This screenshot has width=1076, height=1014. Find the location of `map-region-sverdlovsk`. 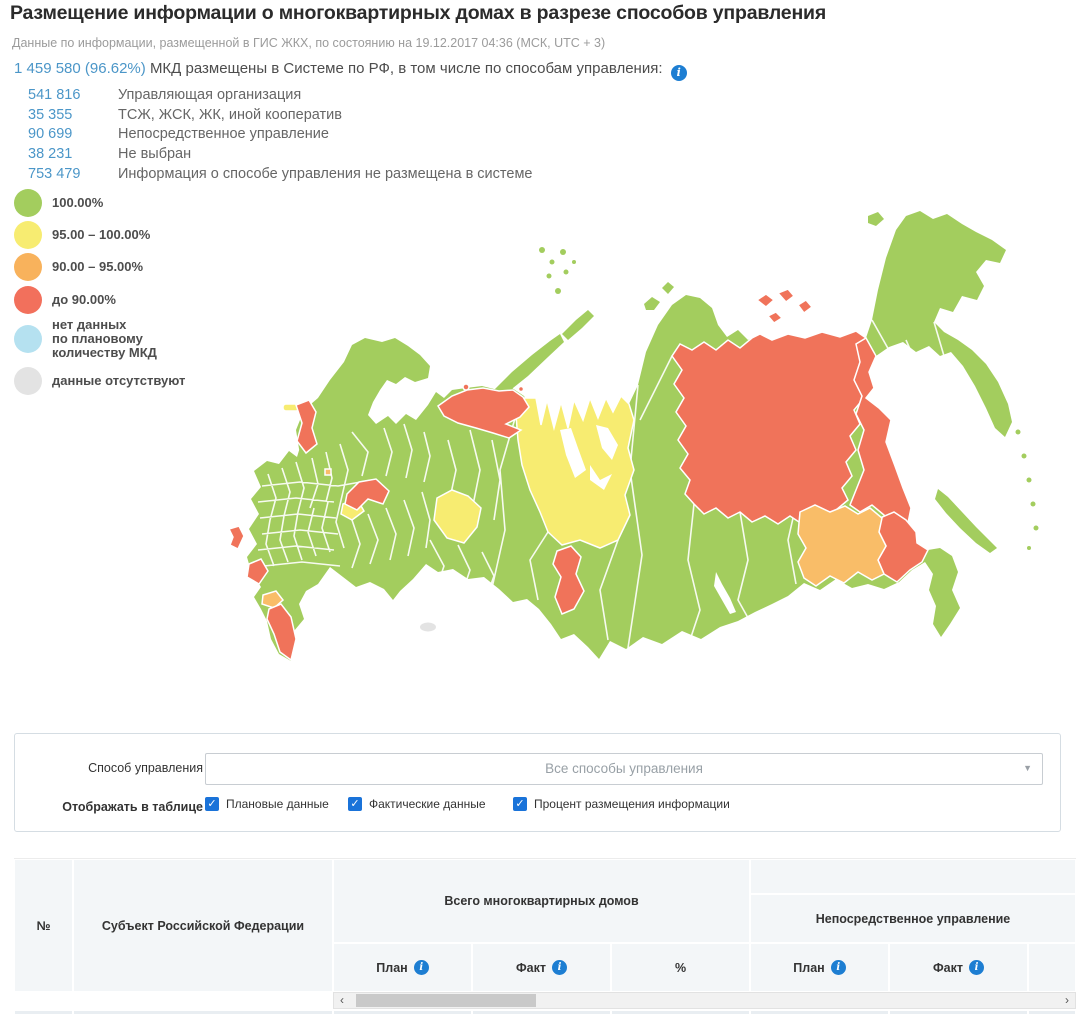

map-region-sverdlovsk is located at coordinates (457, 516).